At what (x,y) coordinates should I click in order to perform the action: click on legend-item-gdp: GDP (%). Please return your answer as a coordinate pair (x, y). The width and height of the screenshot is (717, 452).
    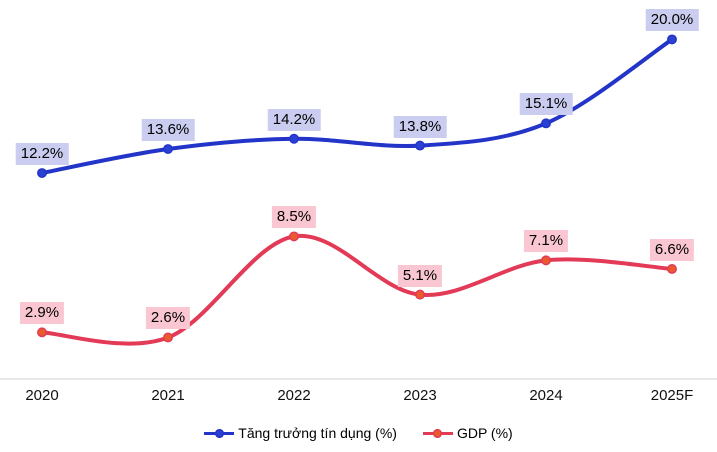
    Looking at the image, I should click on (467, 433).